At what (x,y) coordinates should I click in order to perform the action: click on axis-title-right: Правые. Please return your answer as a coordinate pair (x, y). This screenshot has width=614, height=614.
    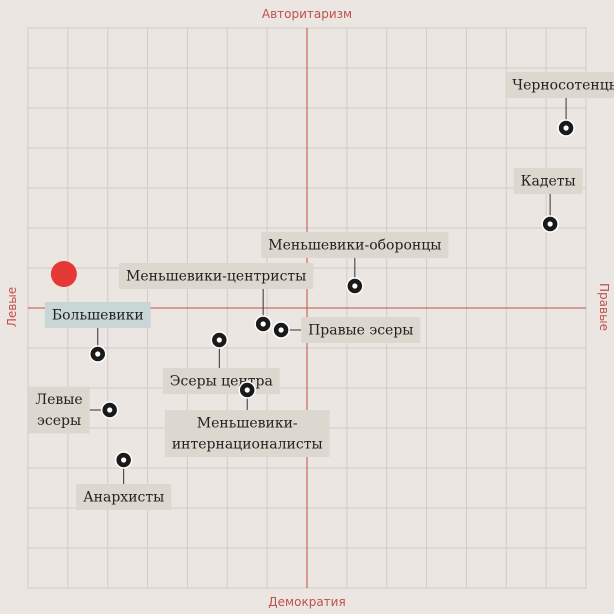
    Looking at the image, I should click on (604, 307).